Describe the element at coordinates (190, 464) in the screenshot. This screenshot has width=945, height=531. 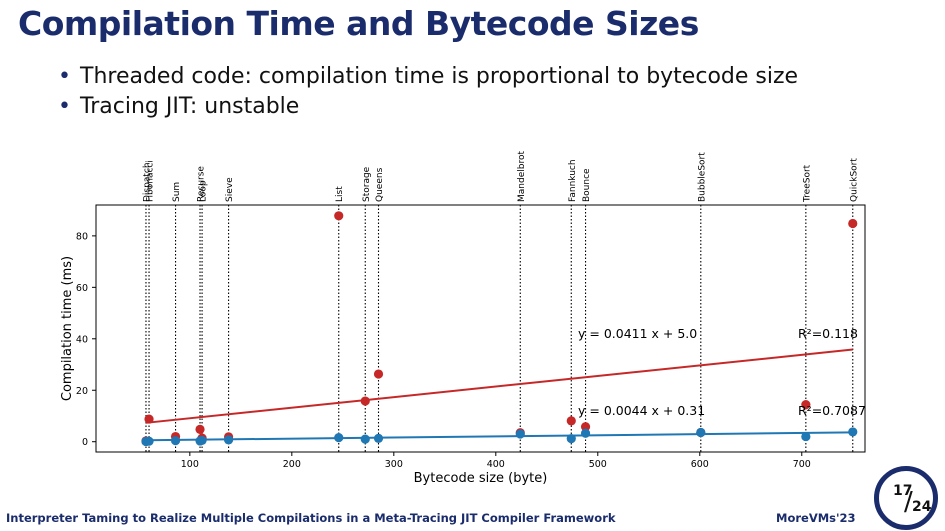
I see `x-tick-label: 100` at that location.